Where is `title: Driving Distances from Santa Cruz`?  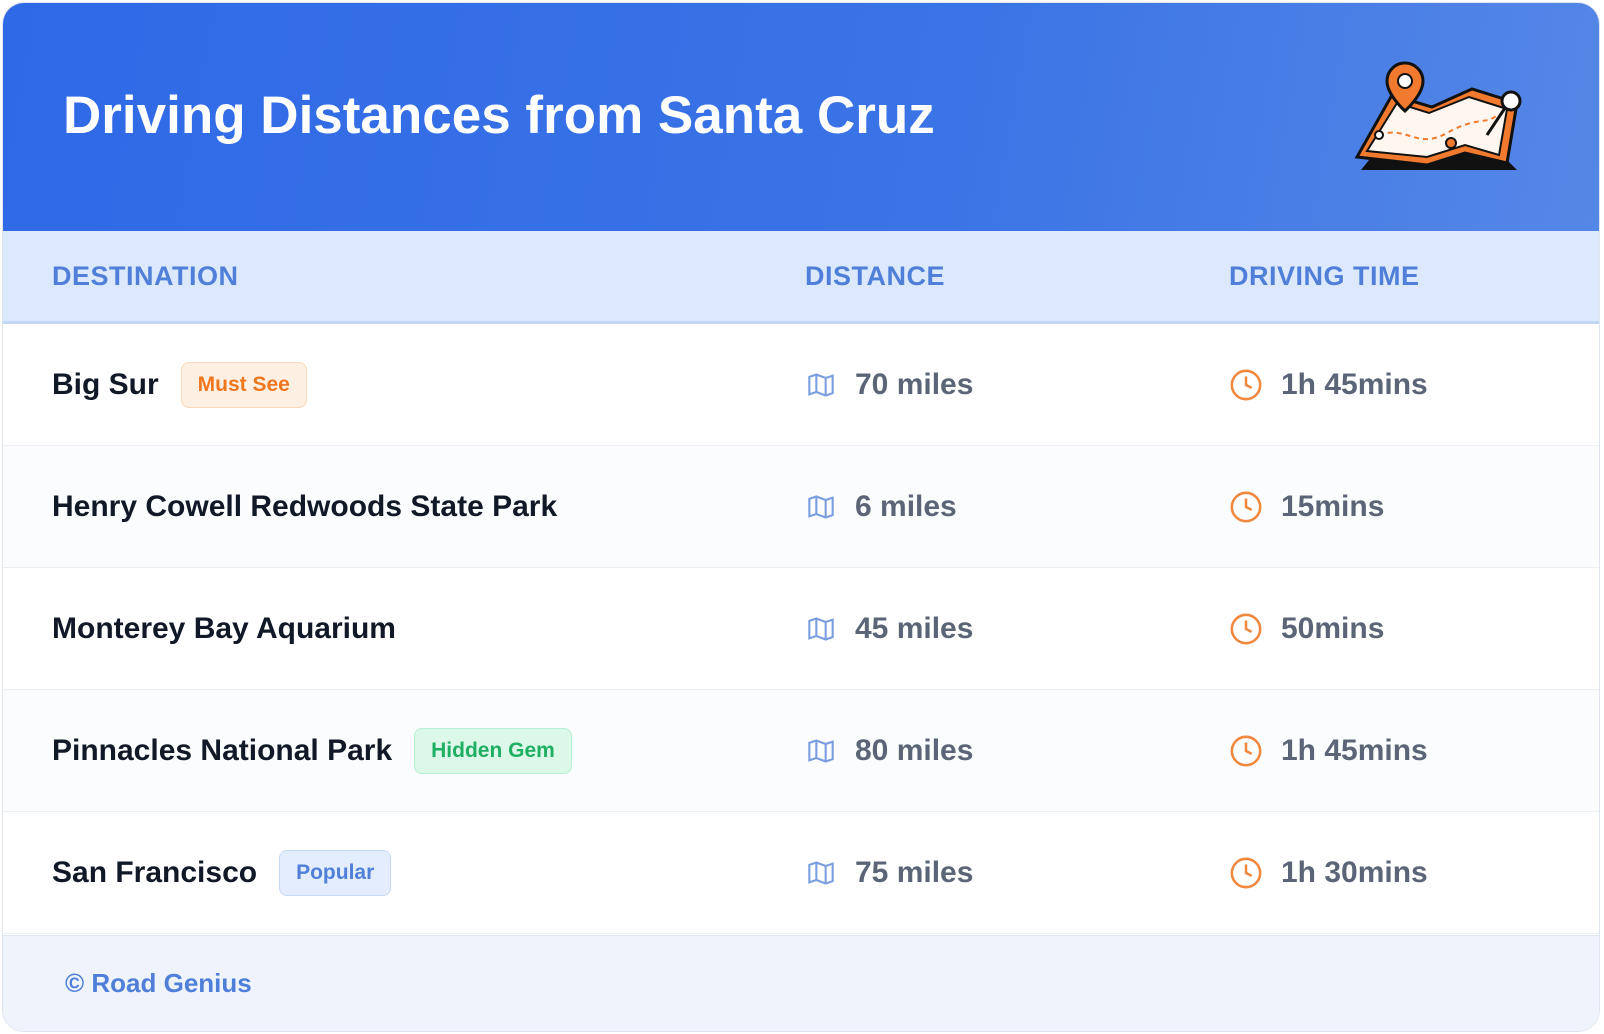
title: Driving Distances from Santa Cruz is located at coordinates (499, 115).